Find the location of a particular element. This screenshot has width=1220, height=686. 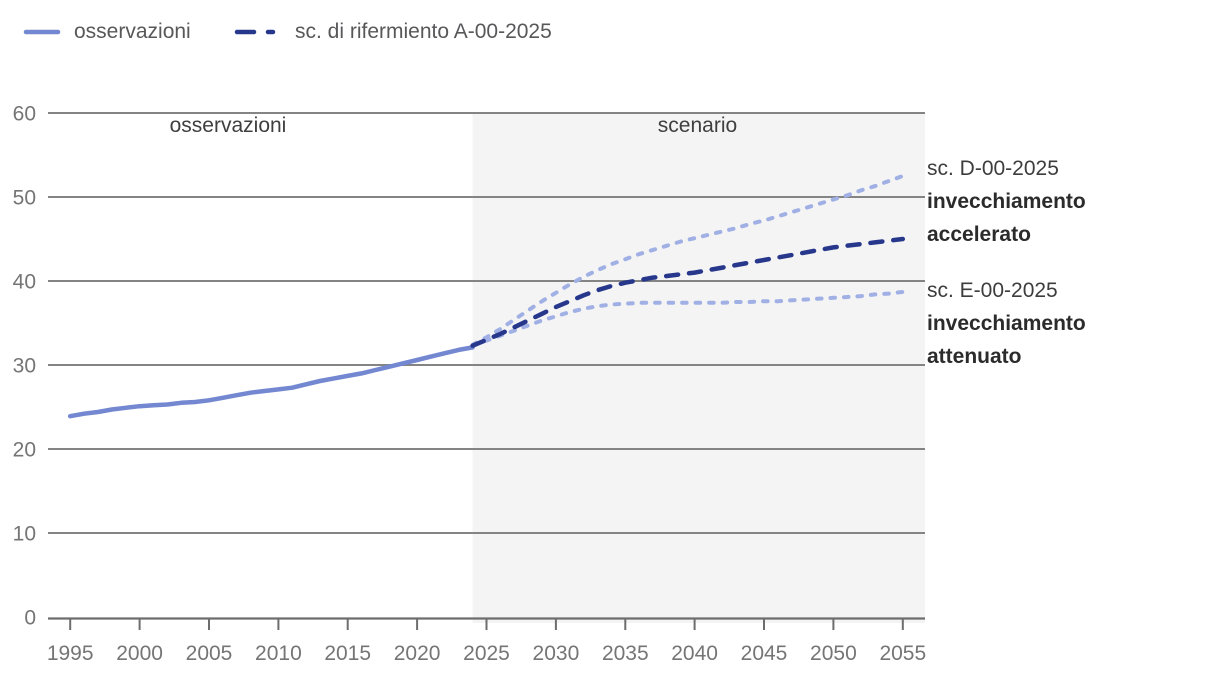

annotation-scenario-e: sc. E-00-2025 invecchiamento attenuato is located at coordinates (1006, 323).